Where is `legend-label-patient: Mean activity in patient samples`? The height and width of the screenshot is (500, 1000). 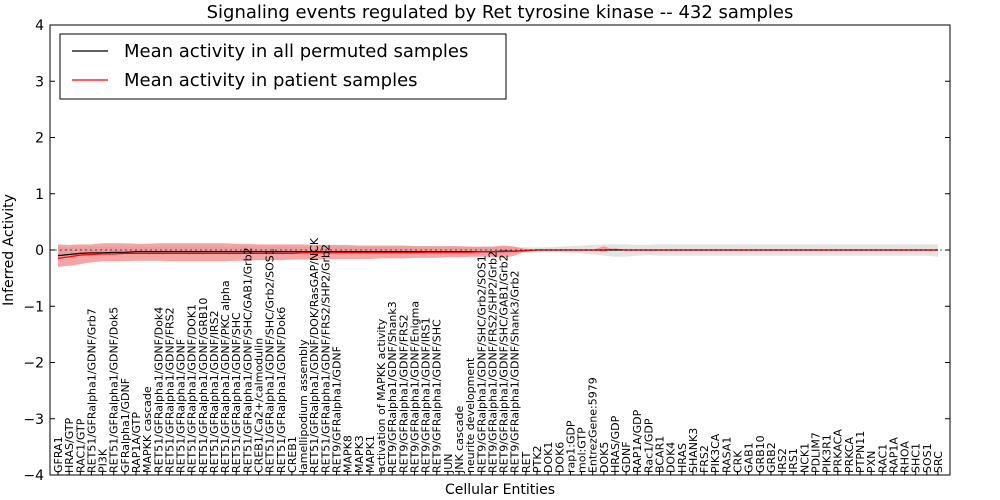
legend-label-patient: Mean activity in patient samples is located at coordinates (271, 80).